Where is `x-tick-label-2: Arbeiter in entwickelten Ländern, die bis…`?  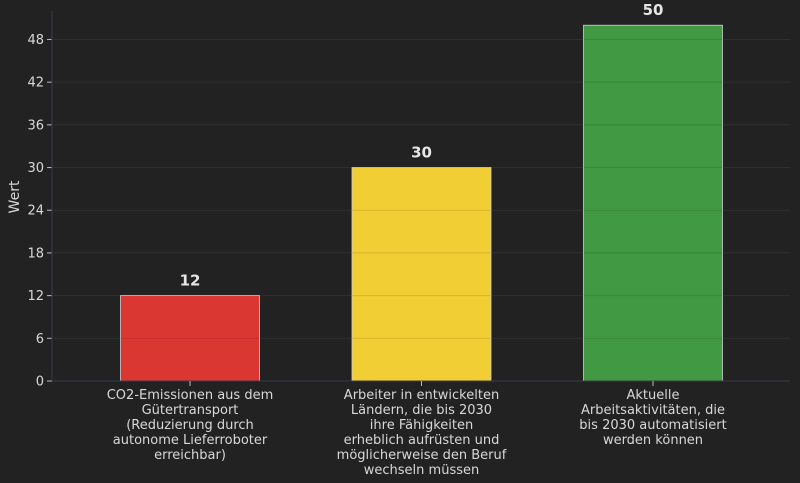
x-tick-label-2: Arbeiter in entwickelten Ländern, die bis… is located at coordinates (422, 433).